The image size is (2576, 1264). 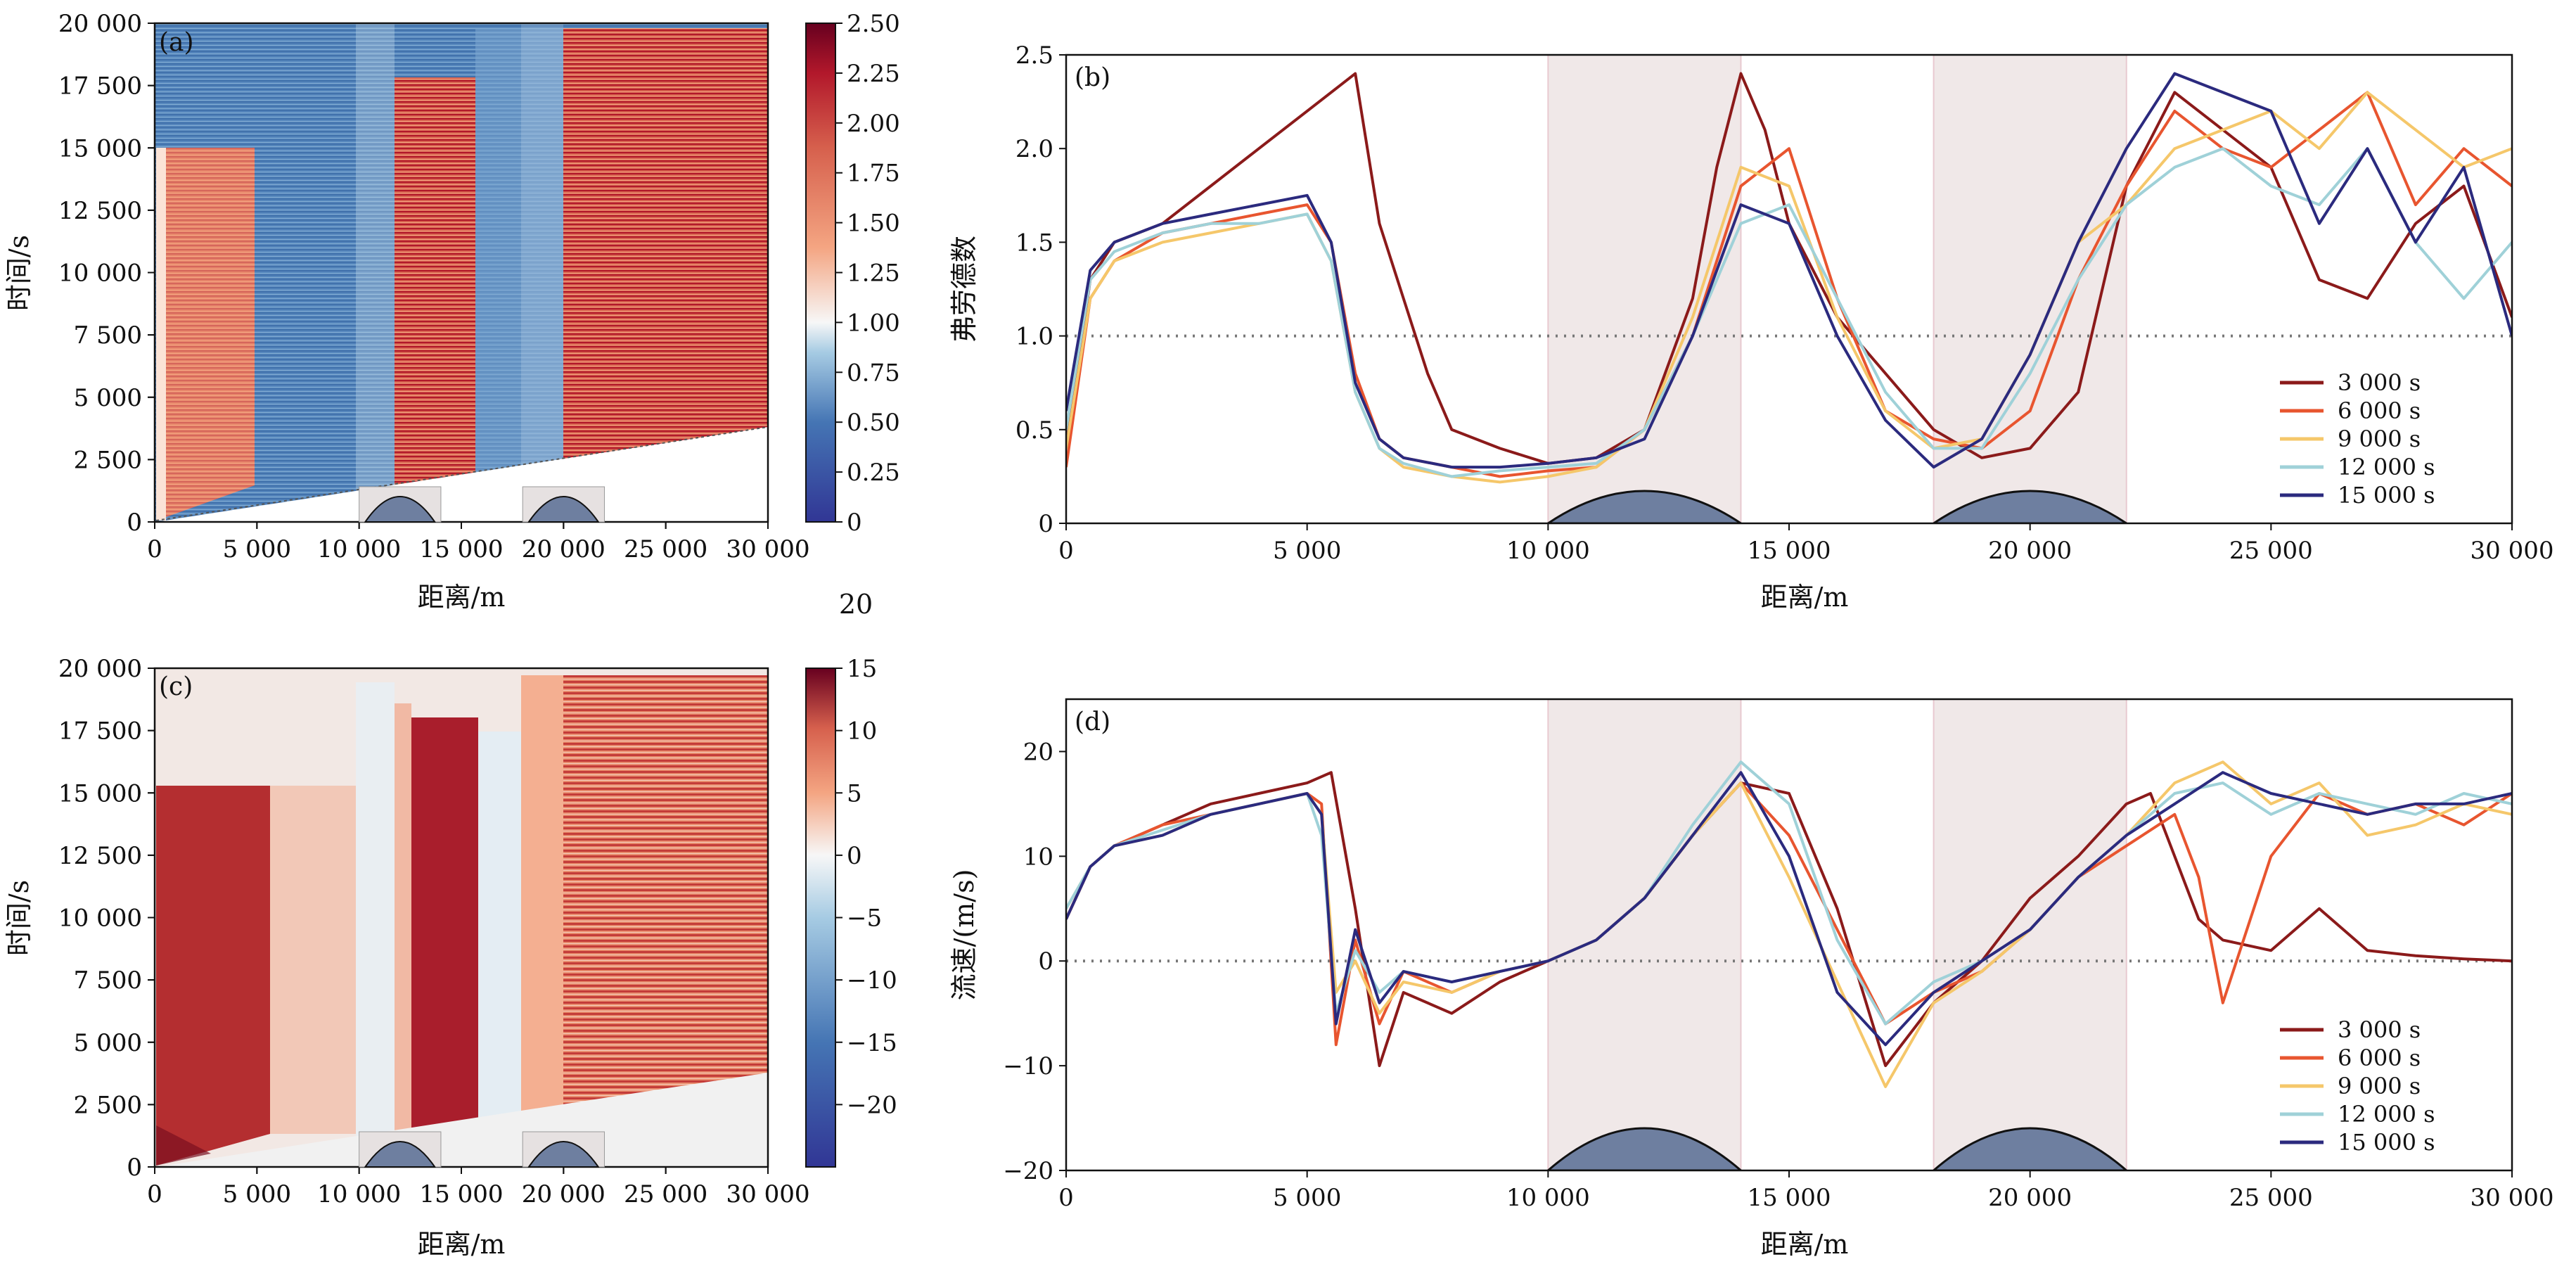 What do you see at coordinates (1028, 1171) in the screenshot?
I see `y-tick-label-d: −20` at bounding box center [1028, 1171].